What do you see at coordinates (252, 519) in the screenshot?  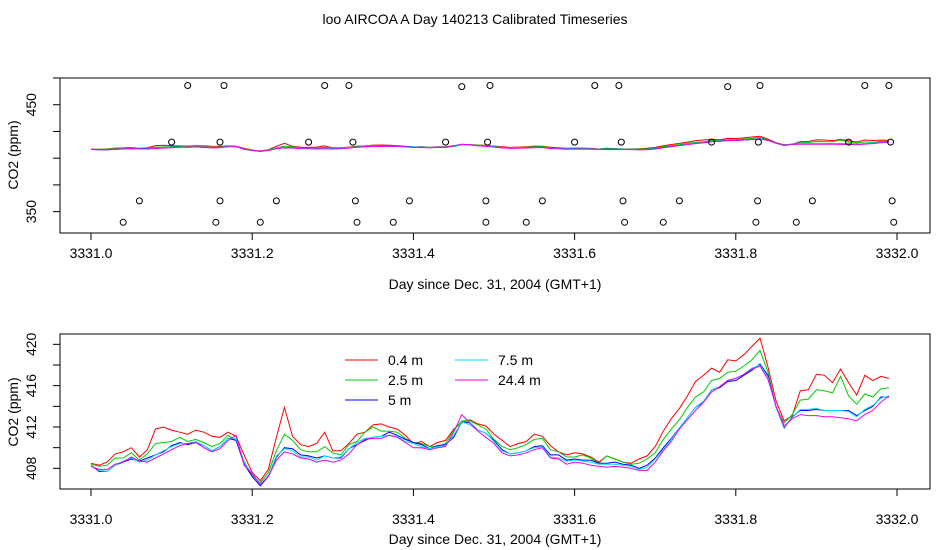 I see `bottom-x-tick-label: 3331.2` at bounding box center [252, 519].